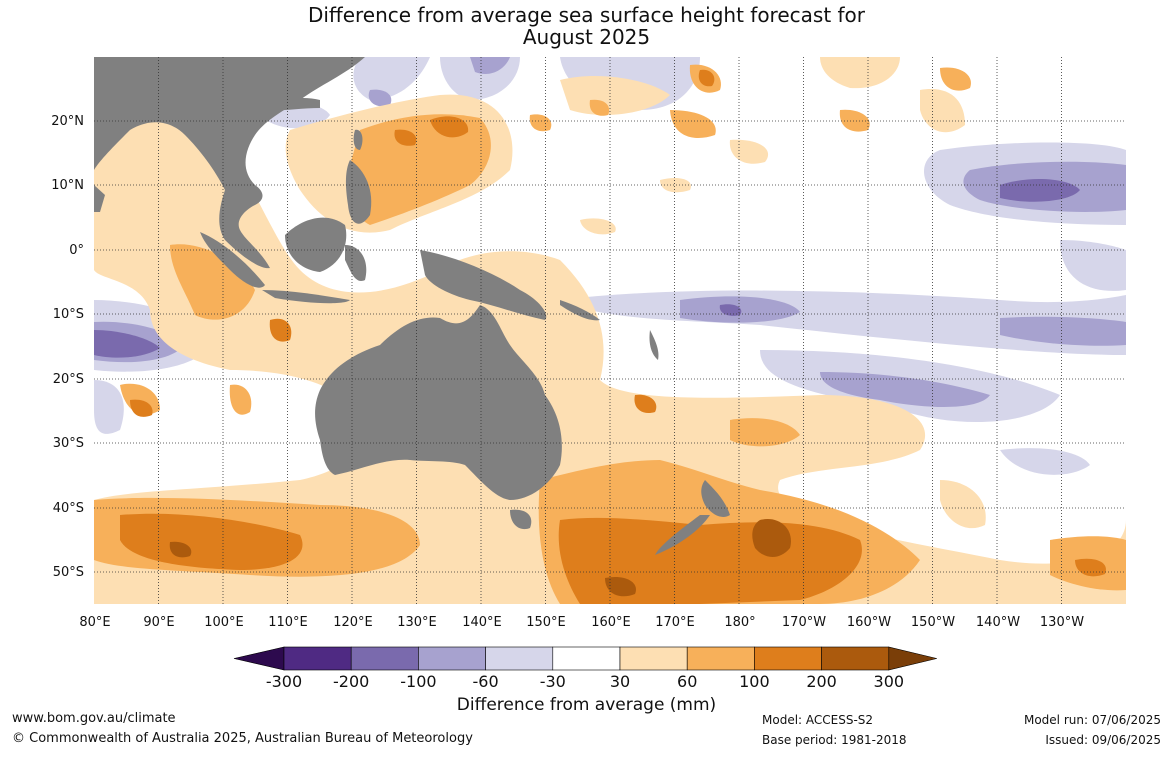  What do you see at coordinates (417, 622) in the screenshot?
I see `lon-label: 130°E` at bounding box center [417, 622].